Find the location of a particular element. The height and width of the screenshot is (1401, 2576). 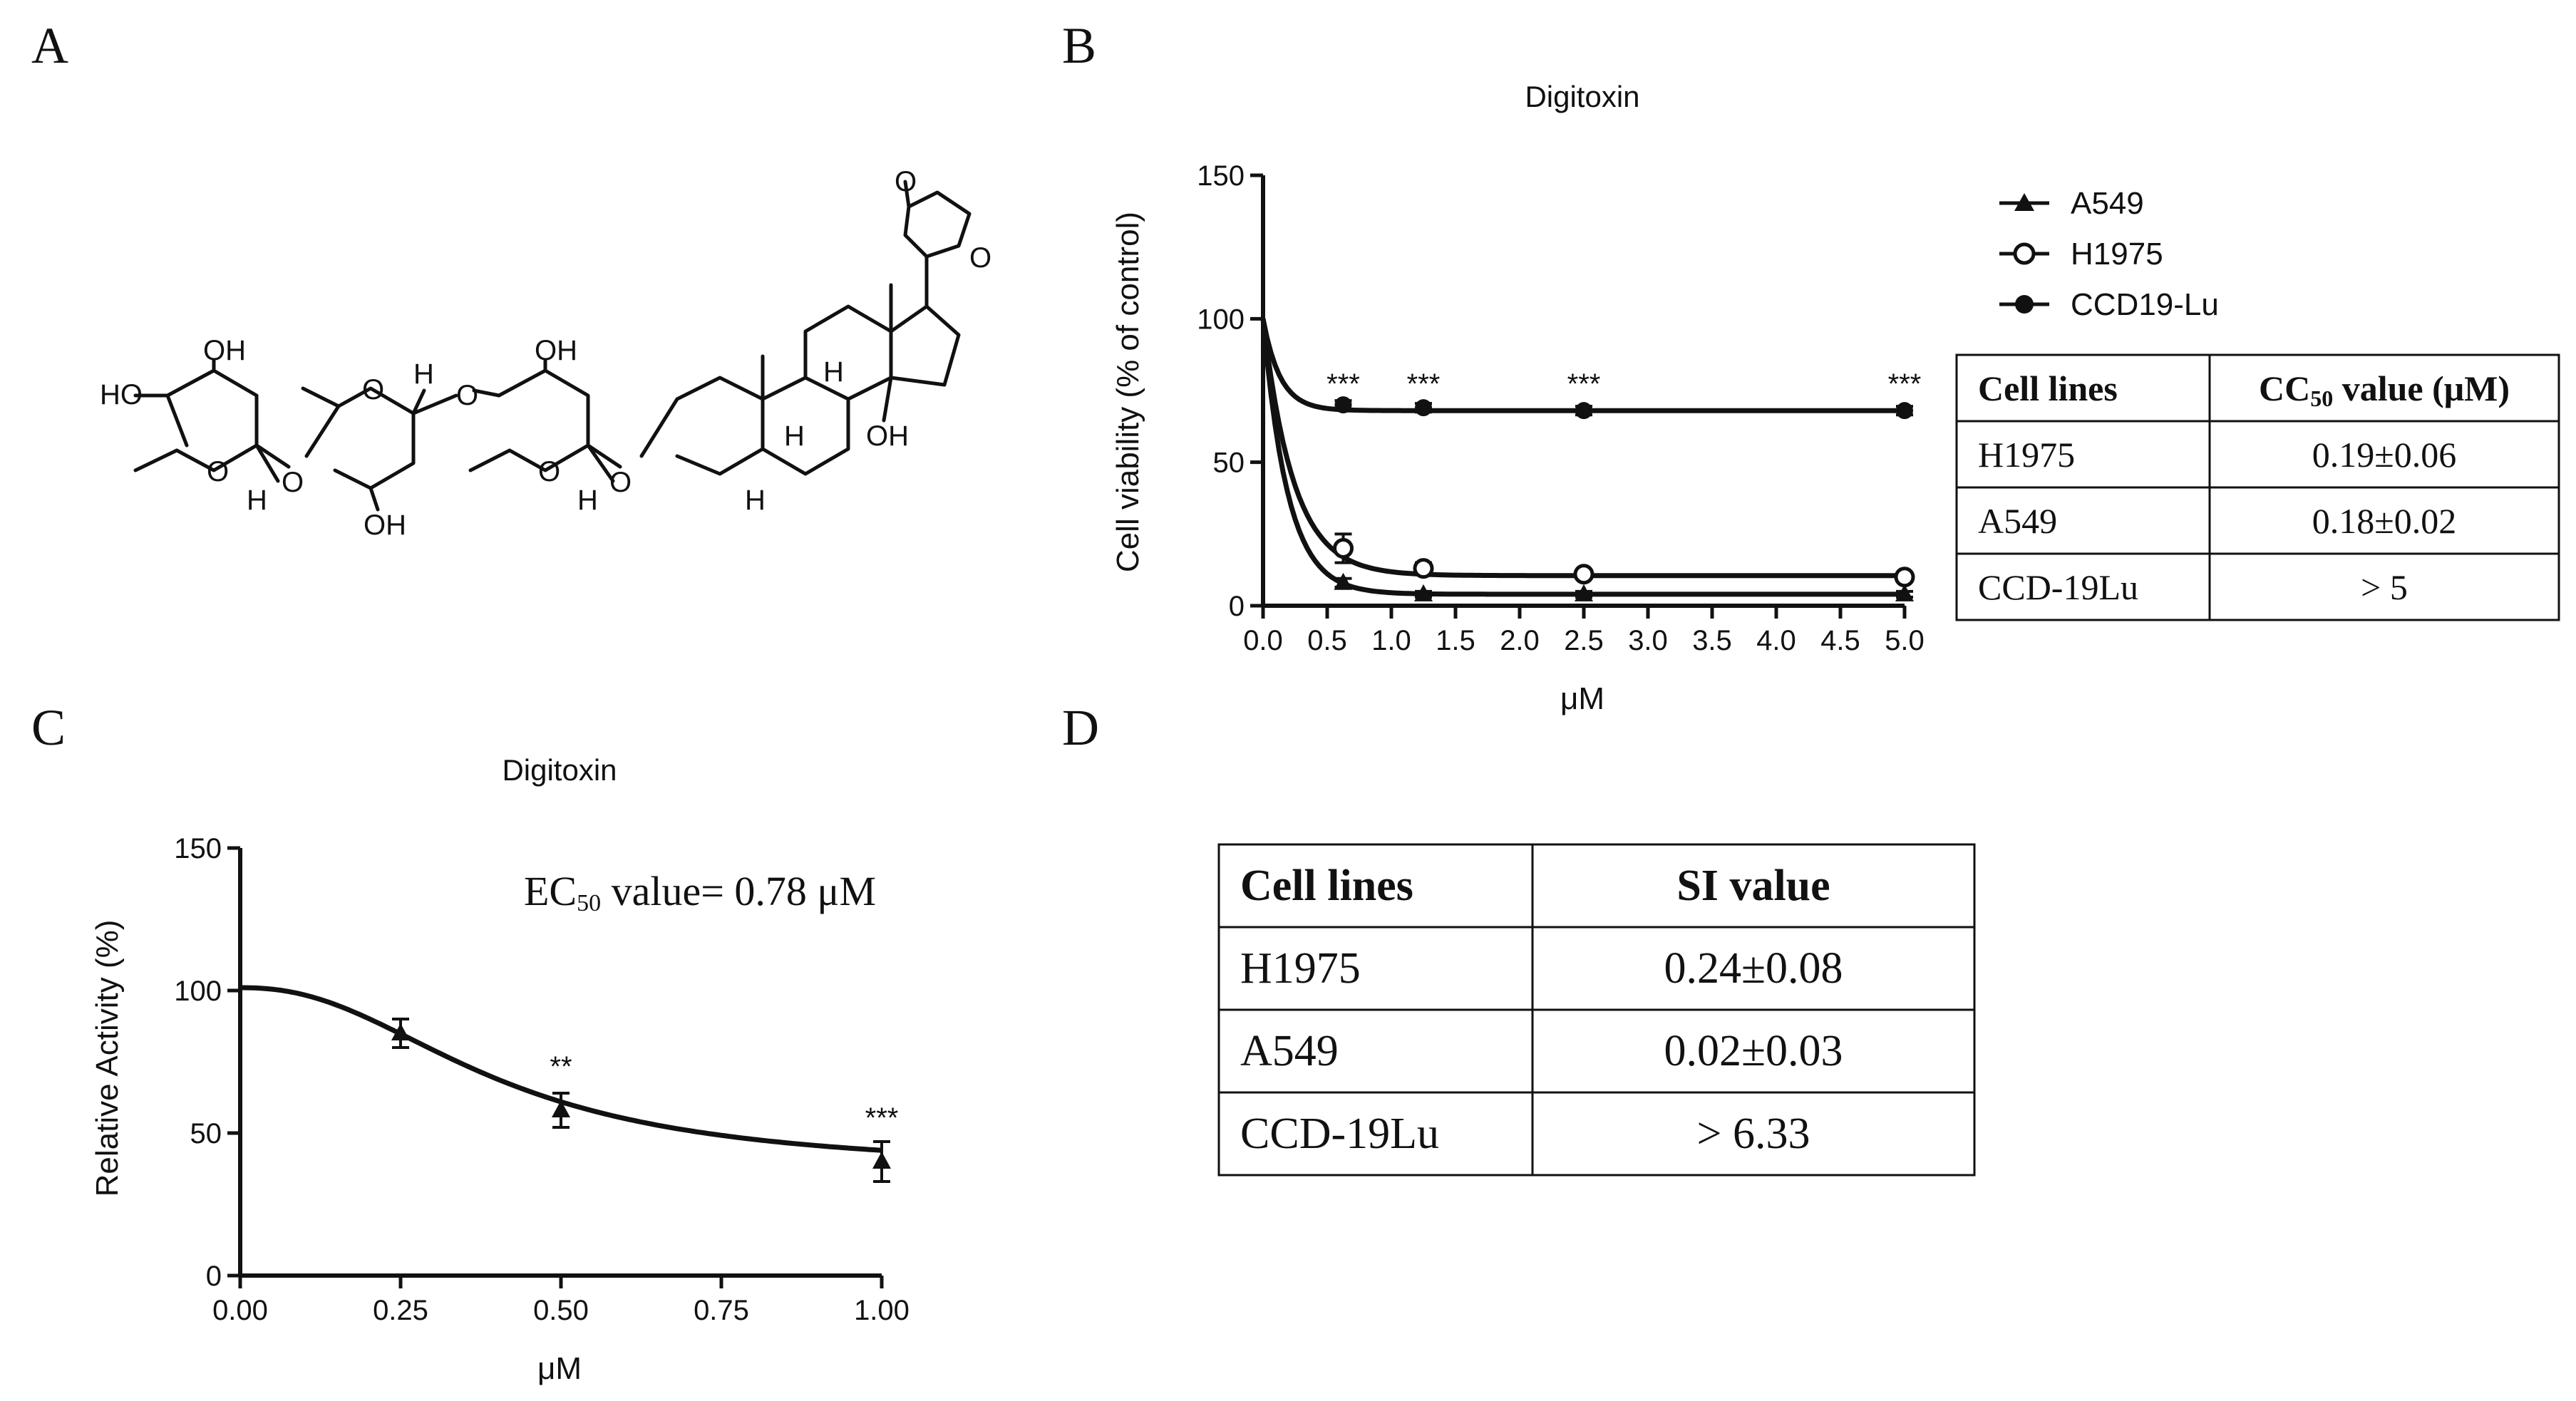

x-tick-label: 0.00 is located at coordinates (240, 1311).